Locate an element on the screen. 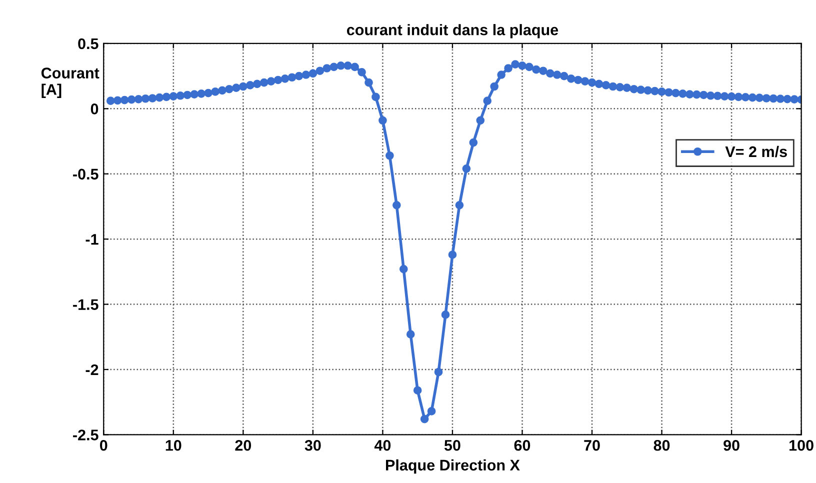 The image size is (816, 483). y-tick-label: -0.5 is located at coordinates (85, 174).